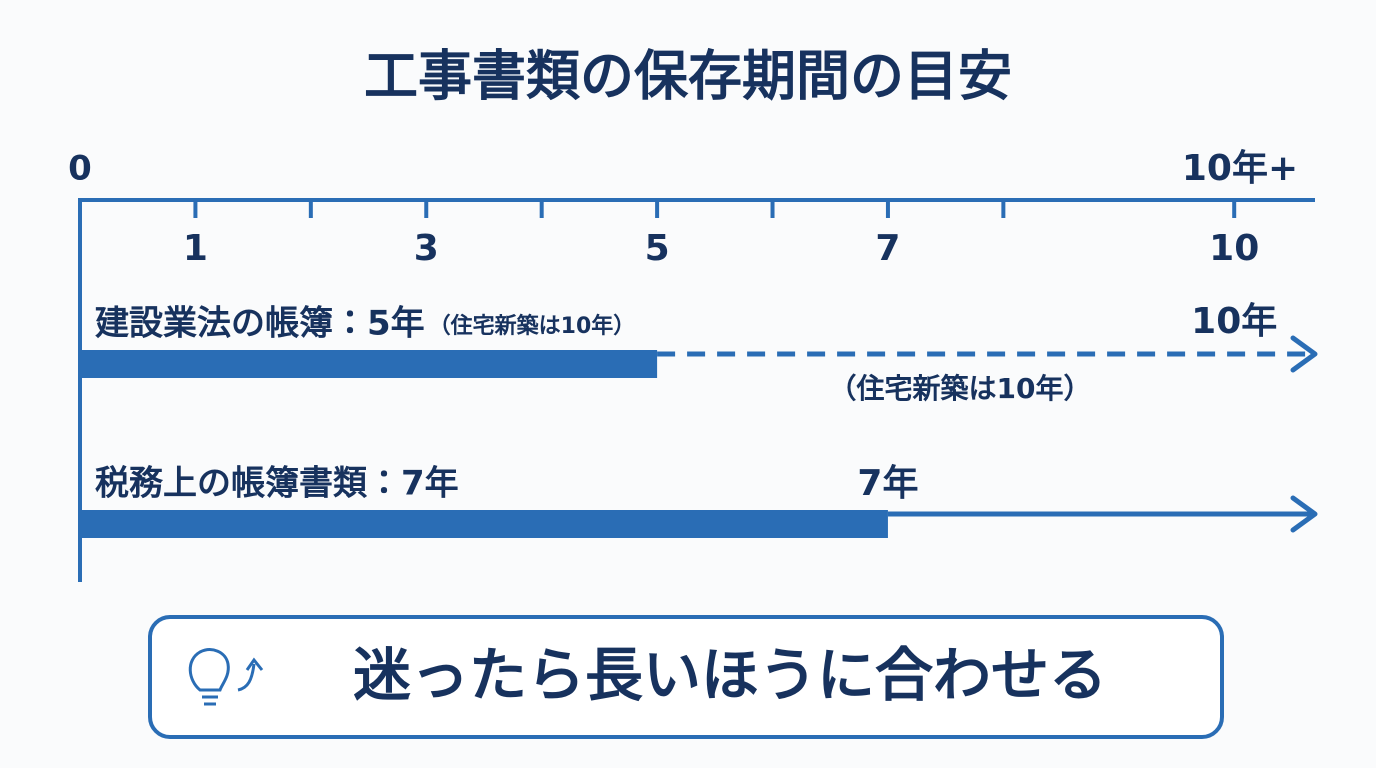 This screenshot has width=1376, height=768. I want to click on end-label: 10年, so click(1234, 321).